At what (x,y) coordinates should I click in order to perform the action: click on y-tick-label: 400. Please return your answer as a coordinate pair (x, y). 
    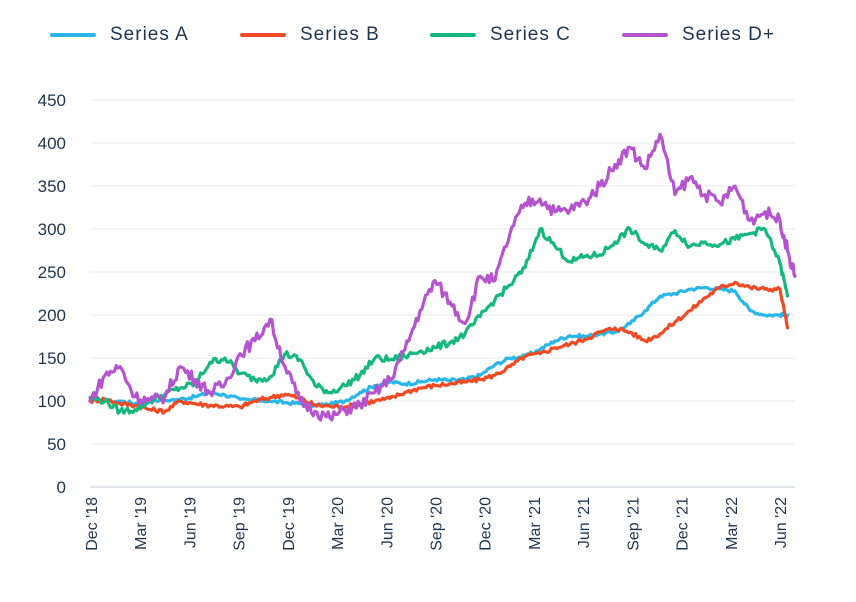
    Looking at the image, I should click on (52, 143).